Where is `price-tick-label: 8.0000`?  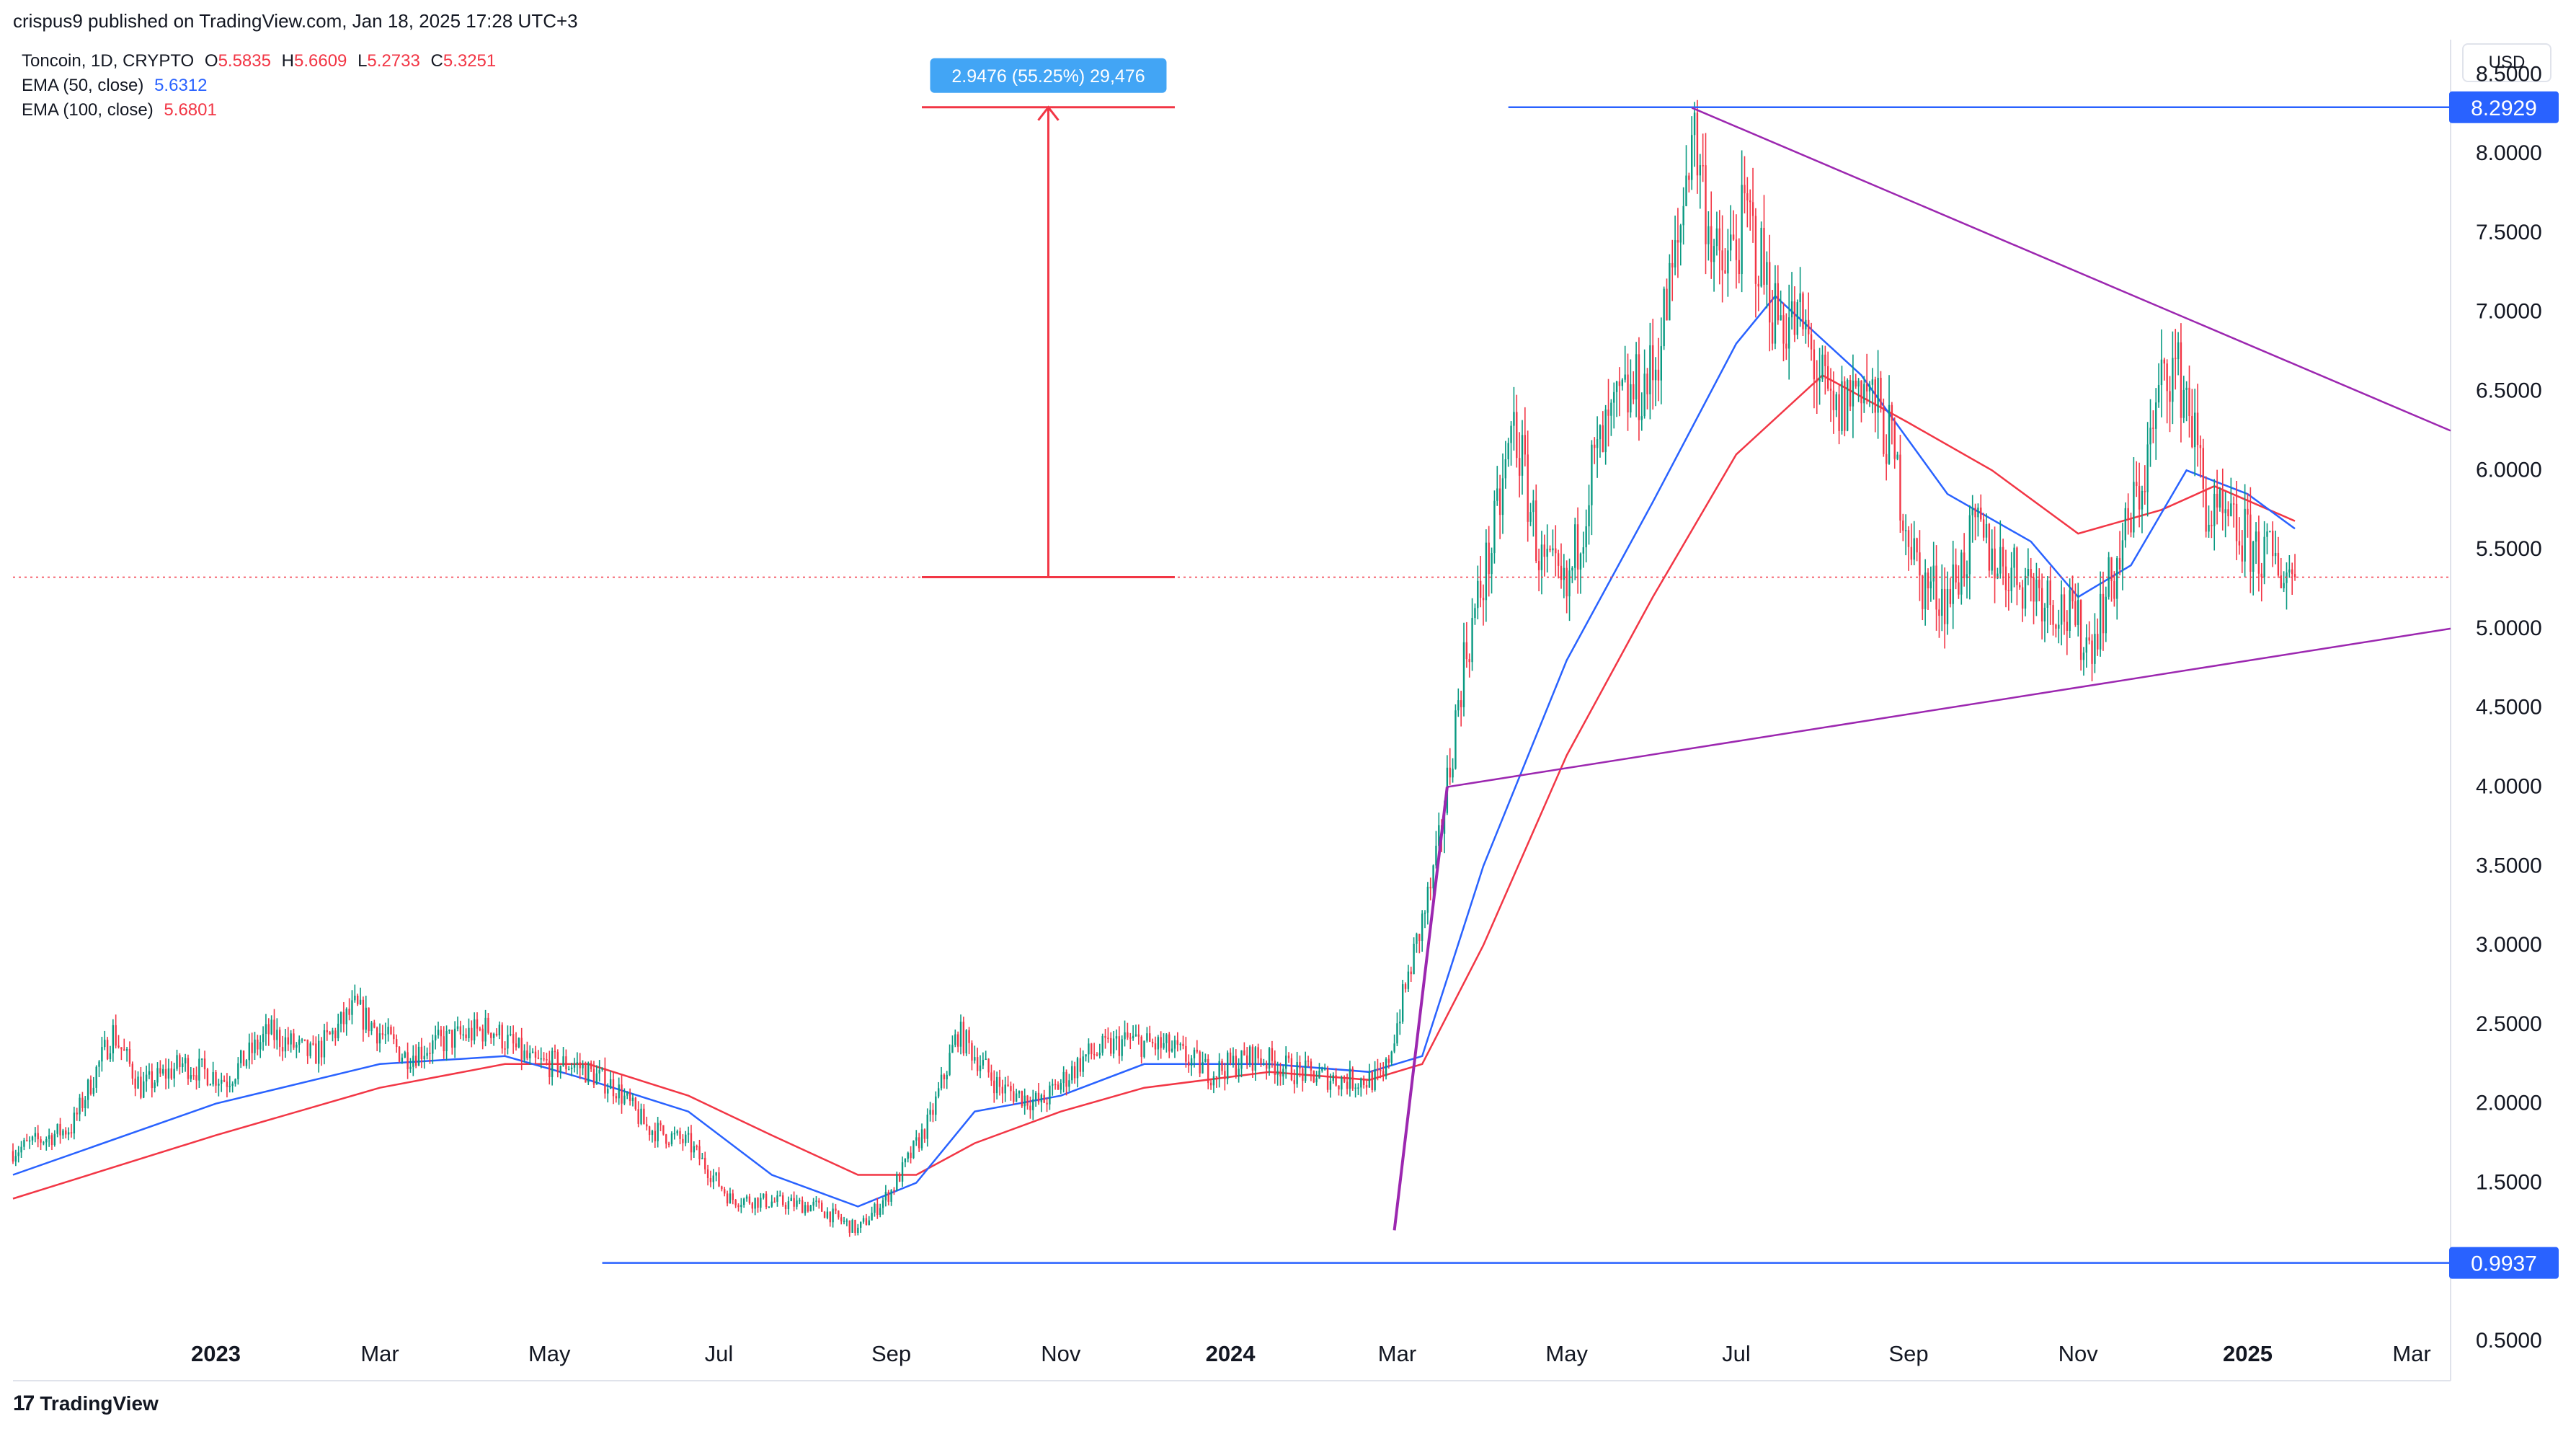
price-tick-label: 8.0000 is located at coordinates (2509, 153).